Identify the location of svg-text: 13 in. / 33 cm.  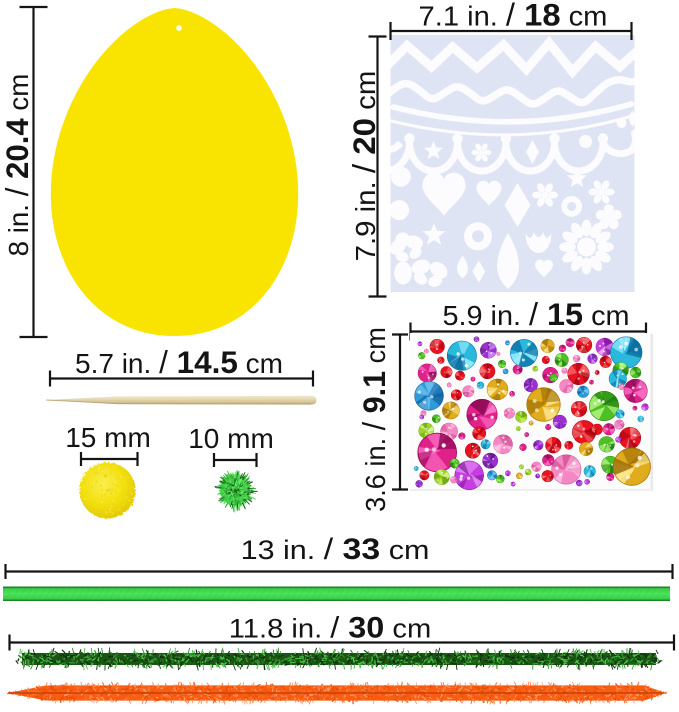
(335, 549).